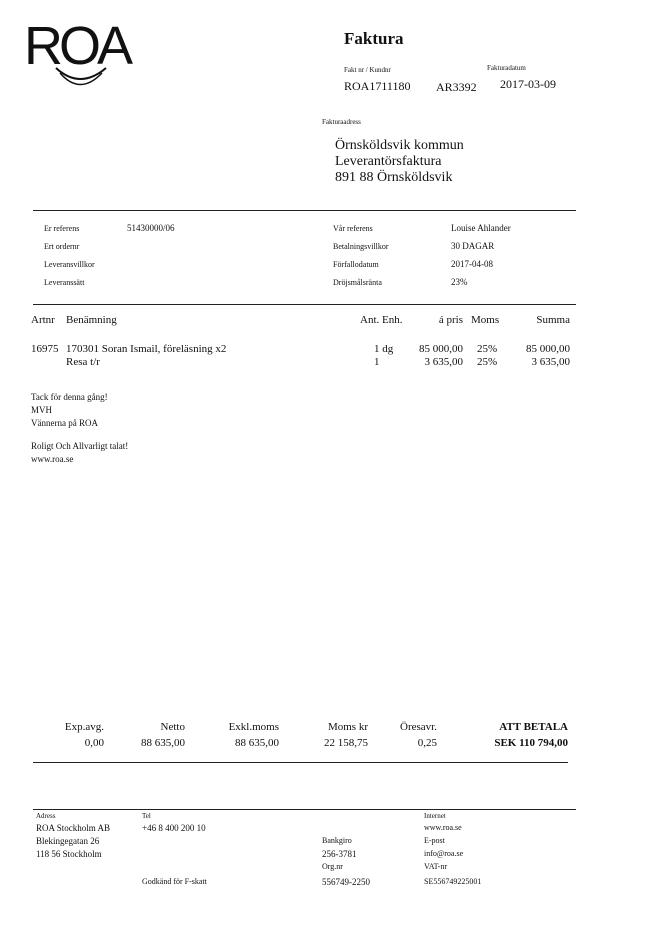 The height and width of the screenshot is (951, 672). What do you see at coordinates (339, 854) in the screenshot?
I see `footer-value: 256-3781` at bounding box center [339, 854].